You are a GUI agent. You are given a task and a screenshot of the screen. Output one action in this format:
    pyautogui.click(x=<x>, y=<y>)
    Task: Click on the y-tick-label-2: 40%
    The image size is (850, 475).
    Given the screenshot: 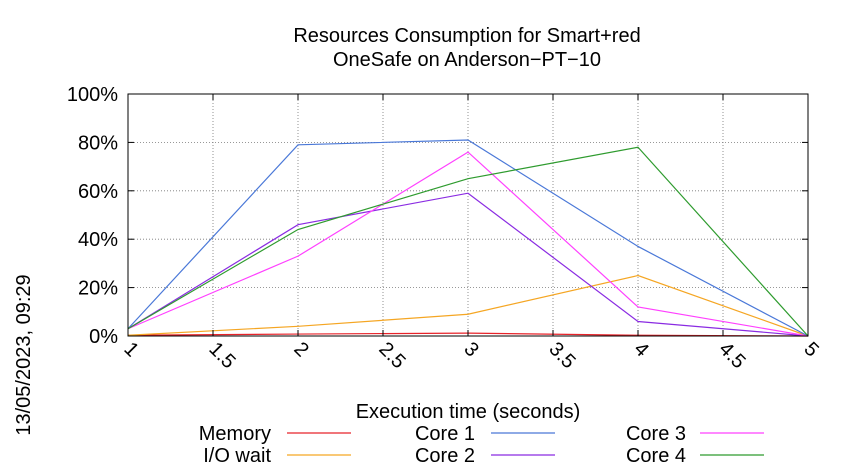 What is the action you would take?
    pyautogui.click(x=98, y=240)
    